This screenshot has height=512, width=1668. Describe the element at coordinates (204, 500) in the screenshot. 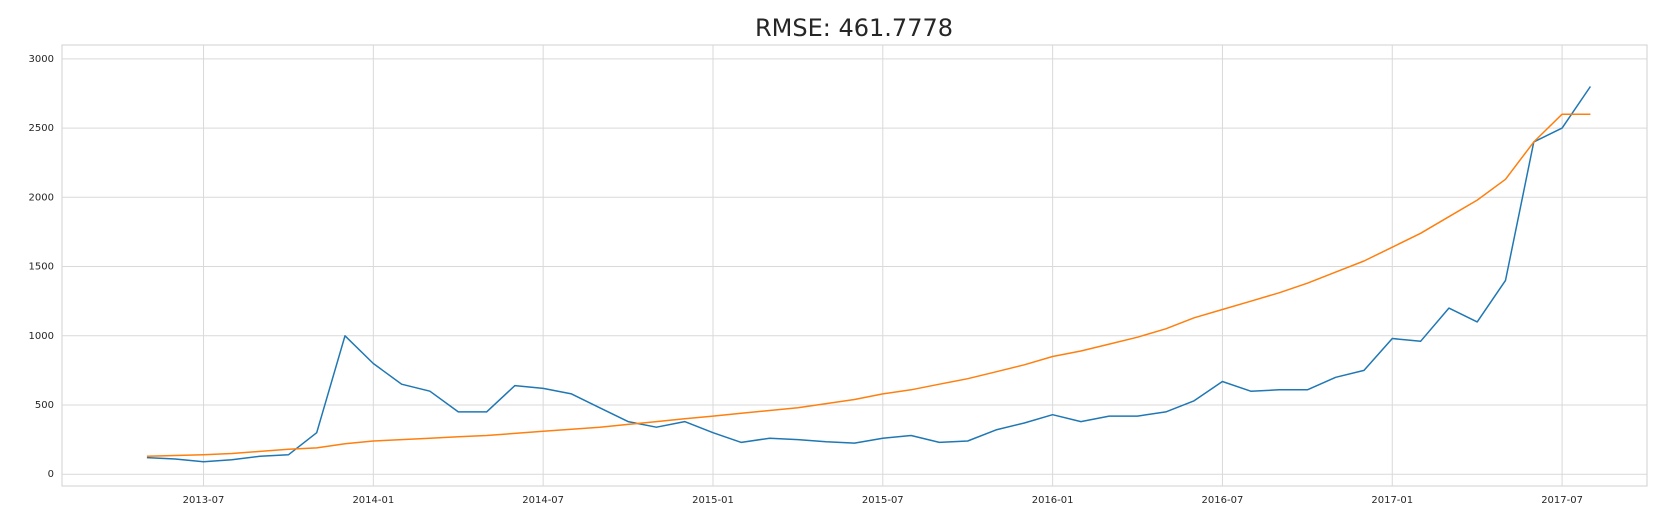

I see `x-tick-label: 2013-07` at that location.